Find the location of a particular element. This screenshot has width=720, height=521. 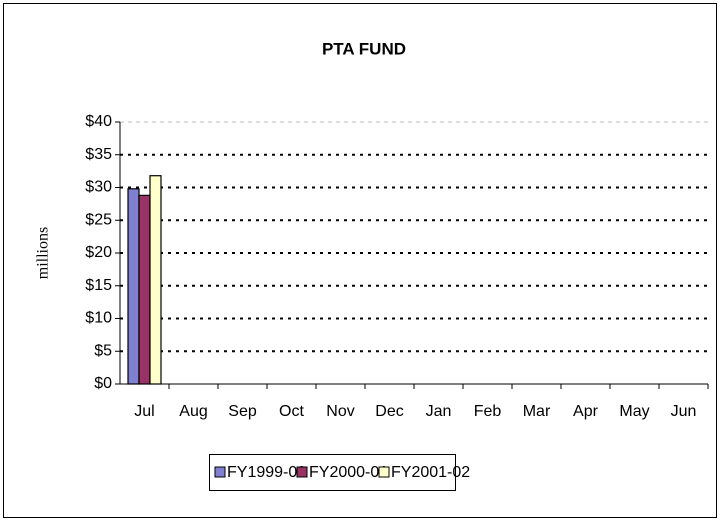

x-tick-label: Feb is located at coordinates (488, 411).